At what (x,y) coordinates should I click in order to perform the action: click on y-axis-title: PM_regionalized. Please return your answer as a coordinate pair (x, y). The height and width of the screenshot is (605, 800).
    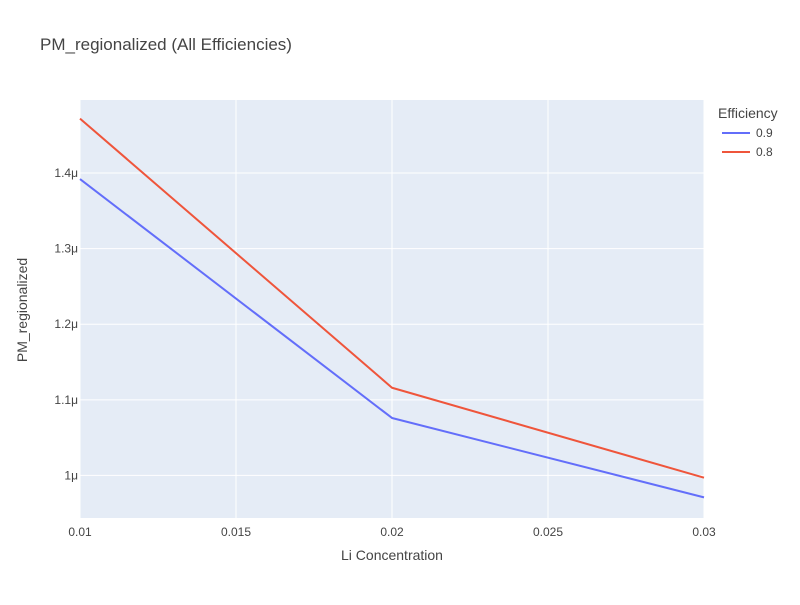
    Looking at the image, I should click on (22, 310).